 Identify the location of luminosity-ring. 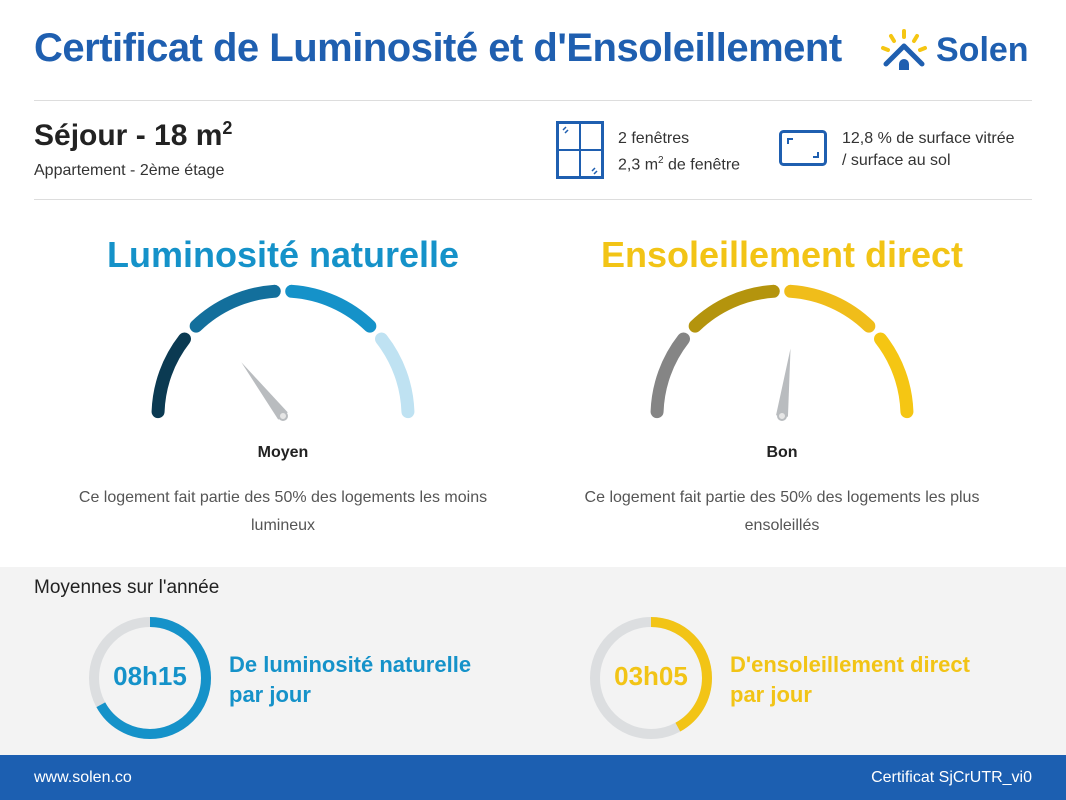
(150, 678).